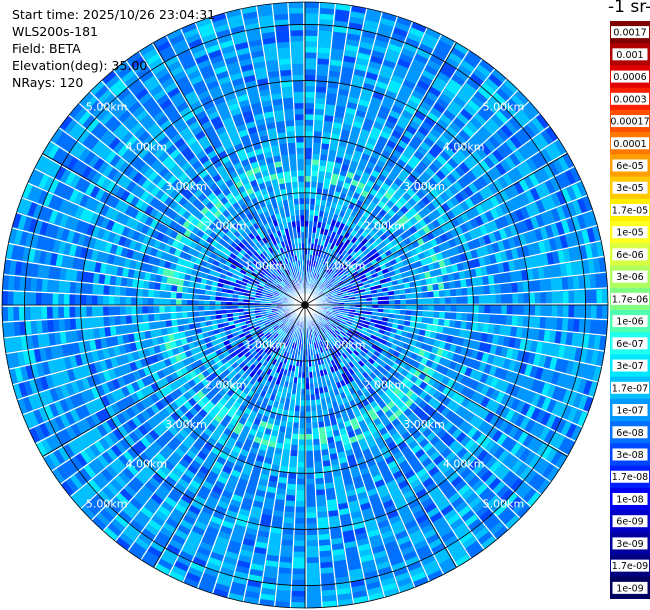 This screenshot has height=610, width=650. Describe the element at coordinates (629, 455) in the screenshot. I see `colorbar-tick-label: 3e-08` at that location.